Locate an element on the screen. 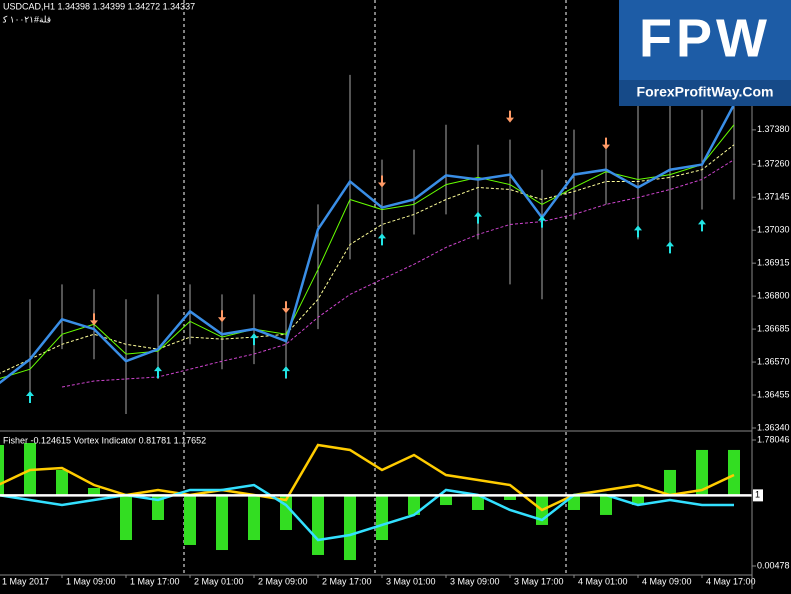 This screenshot has width=791, height=594. x-tick-label: 4 May 09:00 is located at coordinates (667, 581).